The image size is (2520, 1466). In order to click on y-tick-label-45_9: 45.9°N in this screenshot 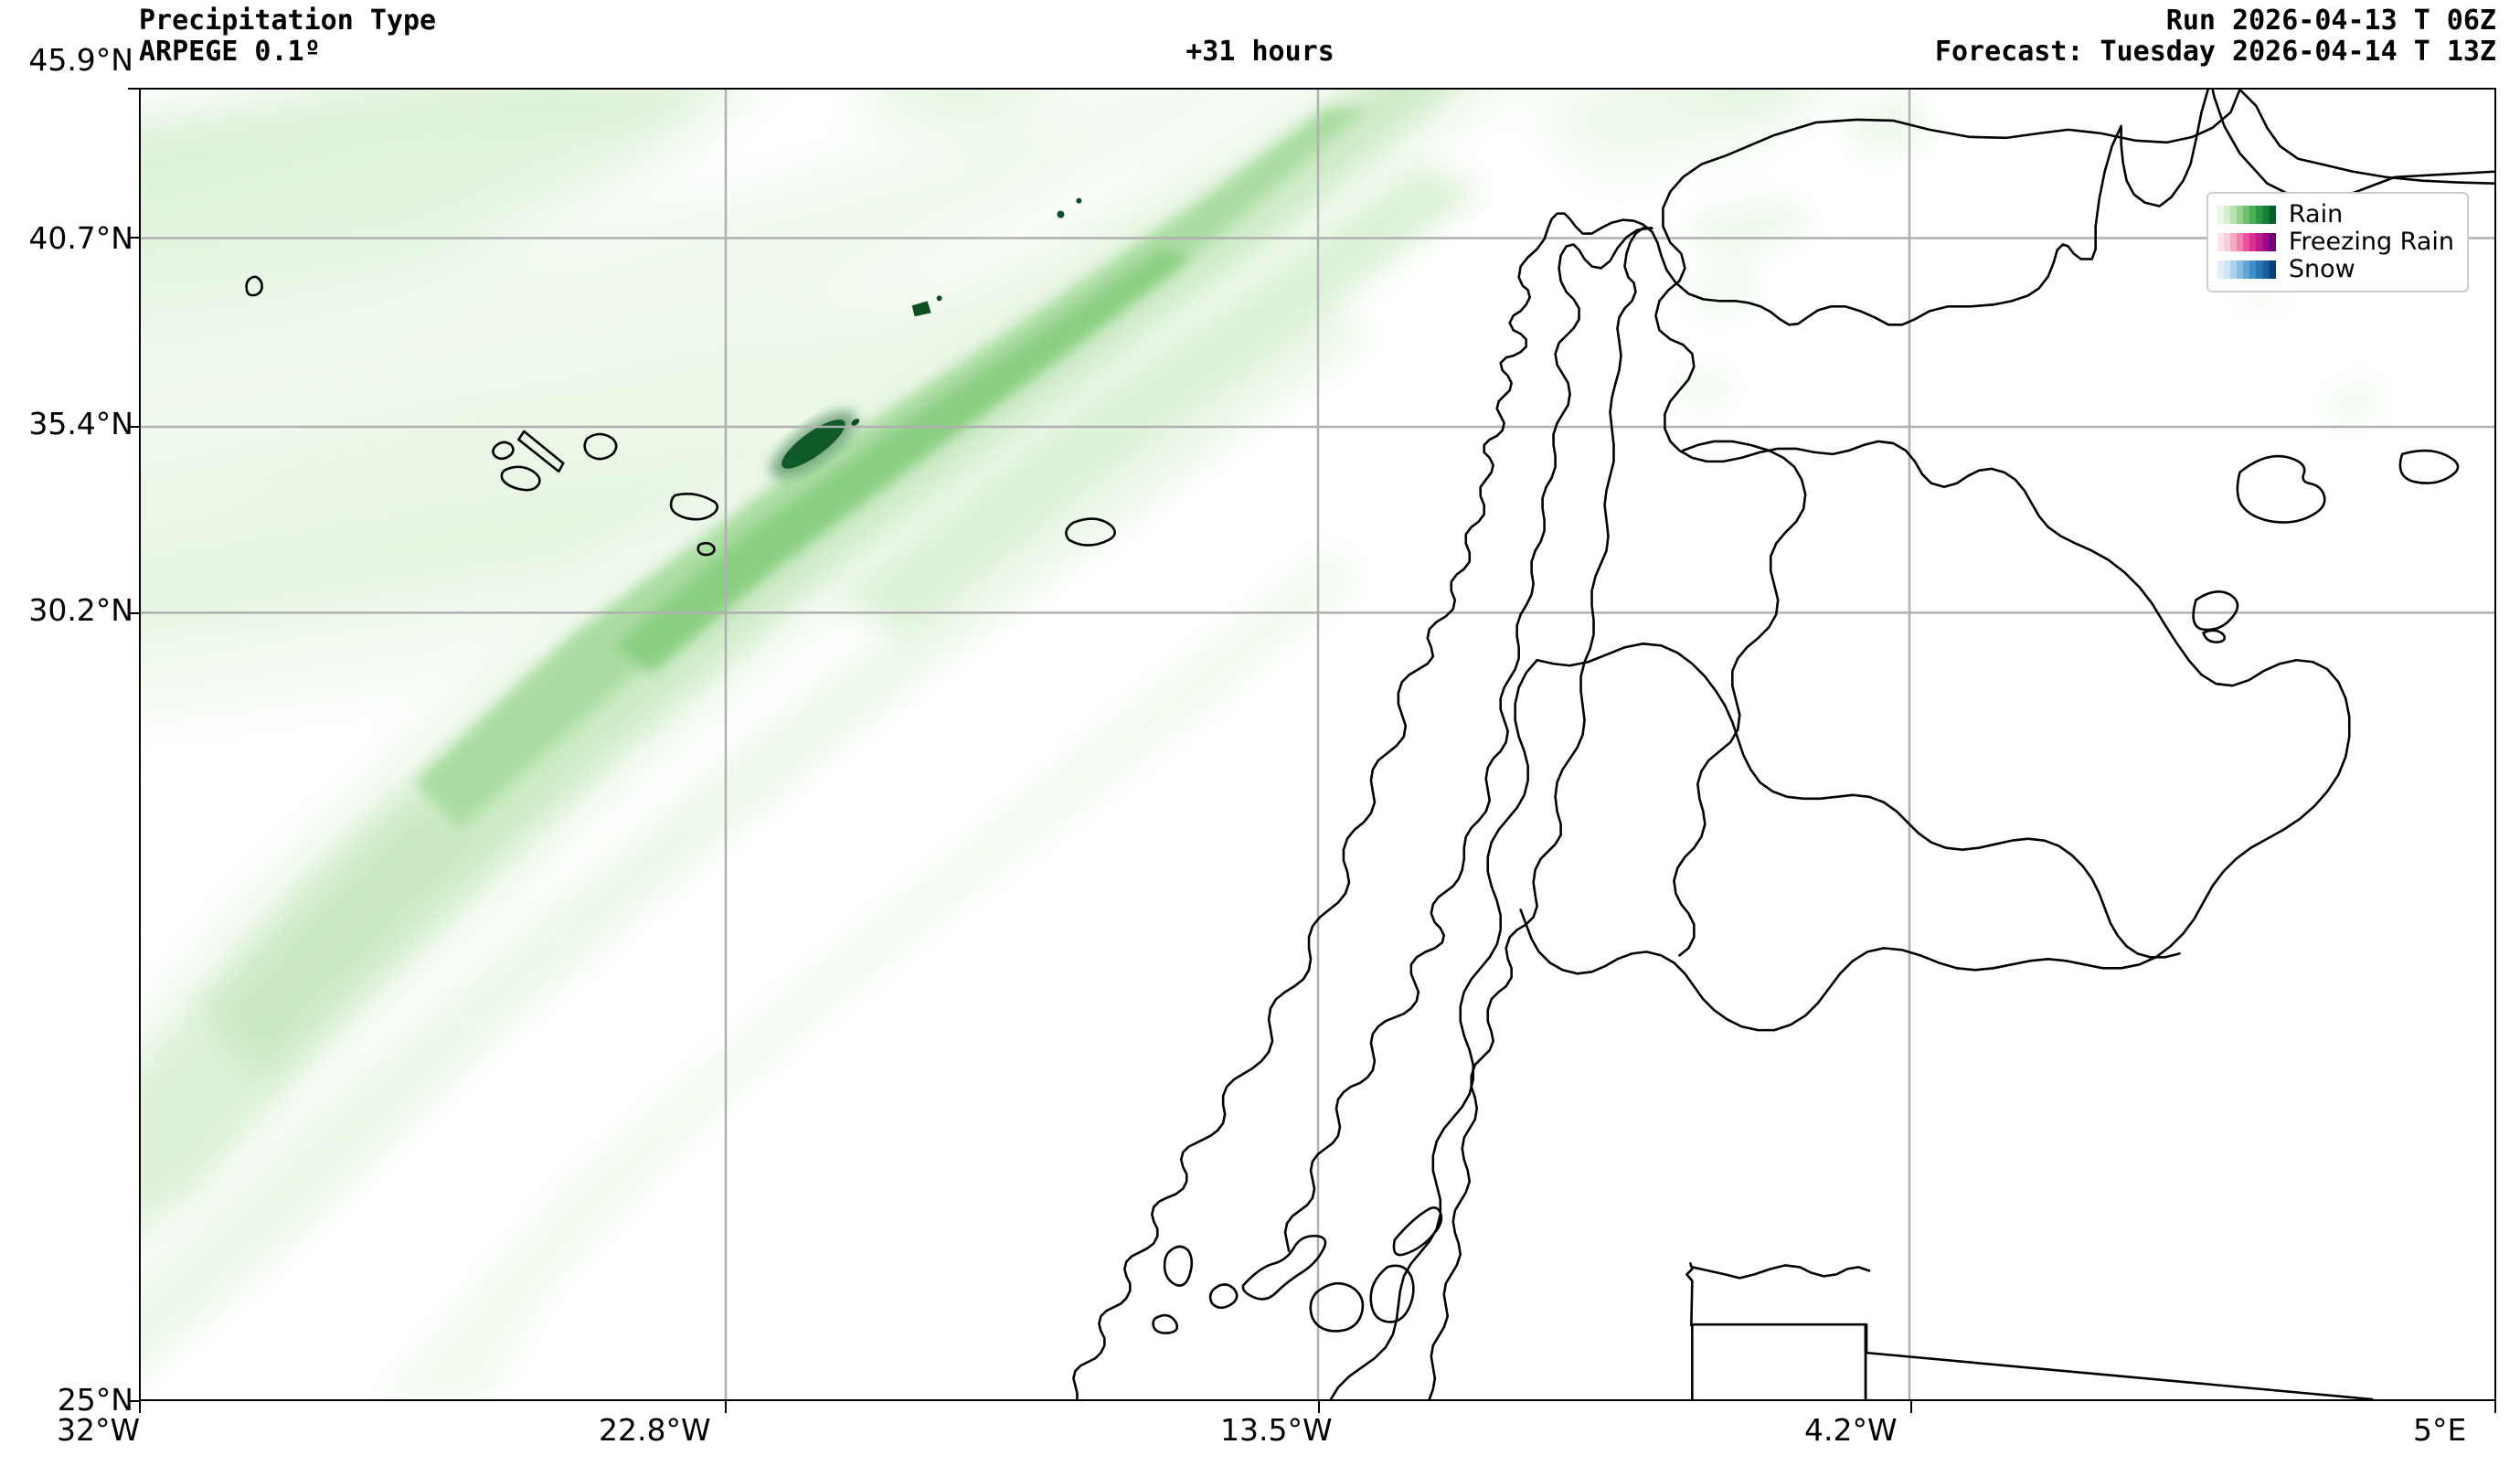, I will do `click(80, 60)`.